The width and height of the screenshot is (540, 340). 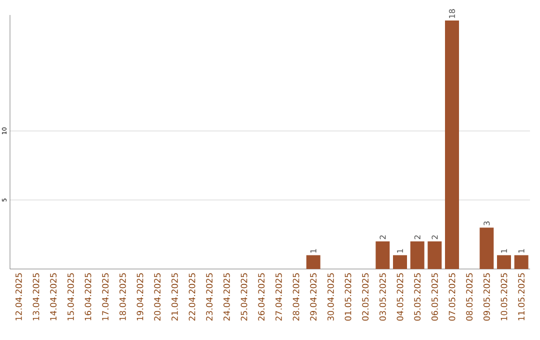 I want to click on x-tick-label: 02.05.2025, so click(x=365, y=297).